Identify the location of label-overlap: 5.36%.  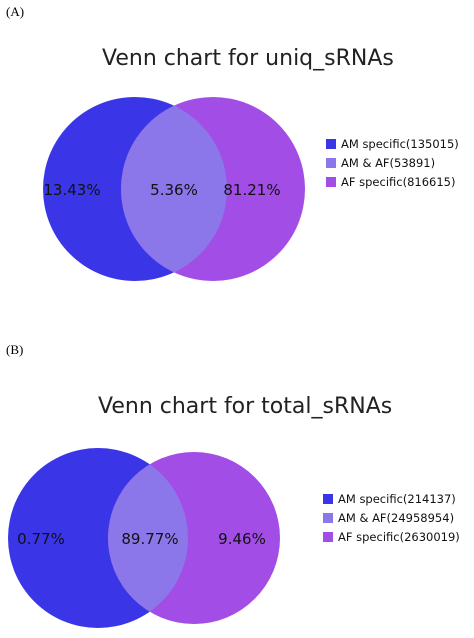
(174, 190).